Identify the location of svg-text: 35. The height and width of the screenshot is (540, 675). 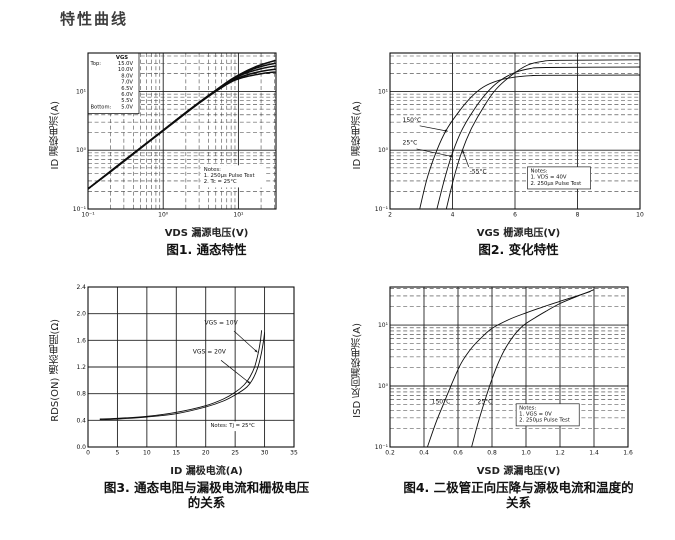
(294, 452).